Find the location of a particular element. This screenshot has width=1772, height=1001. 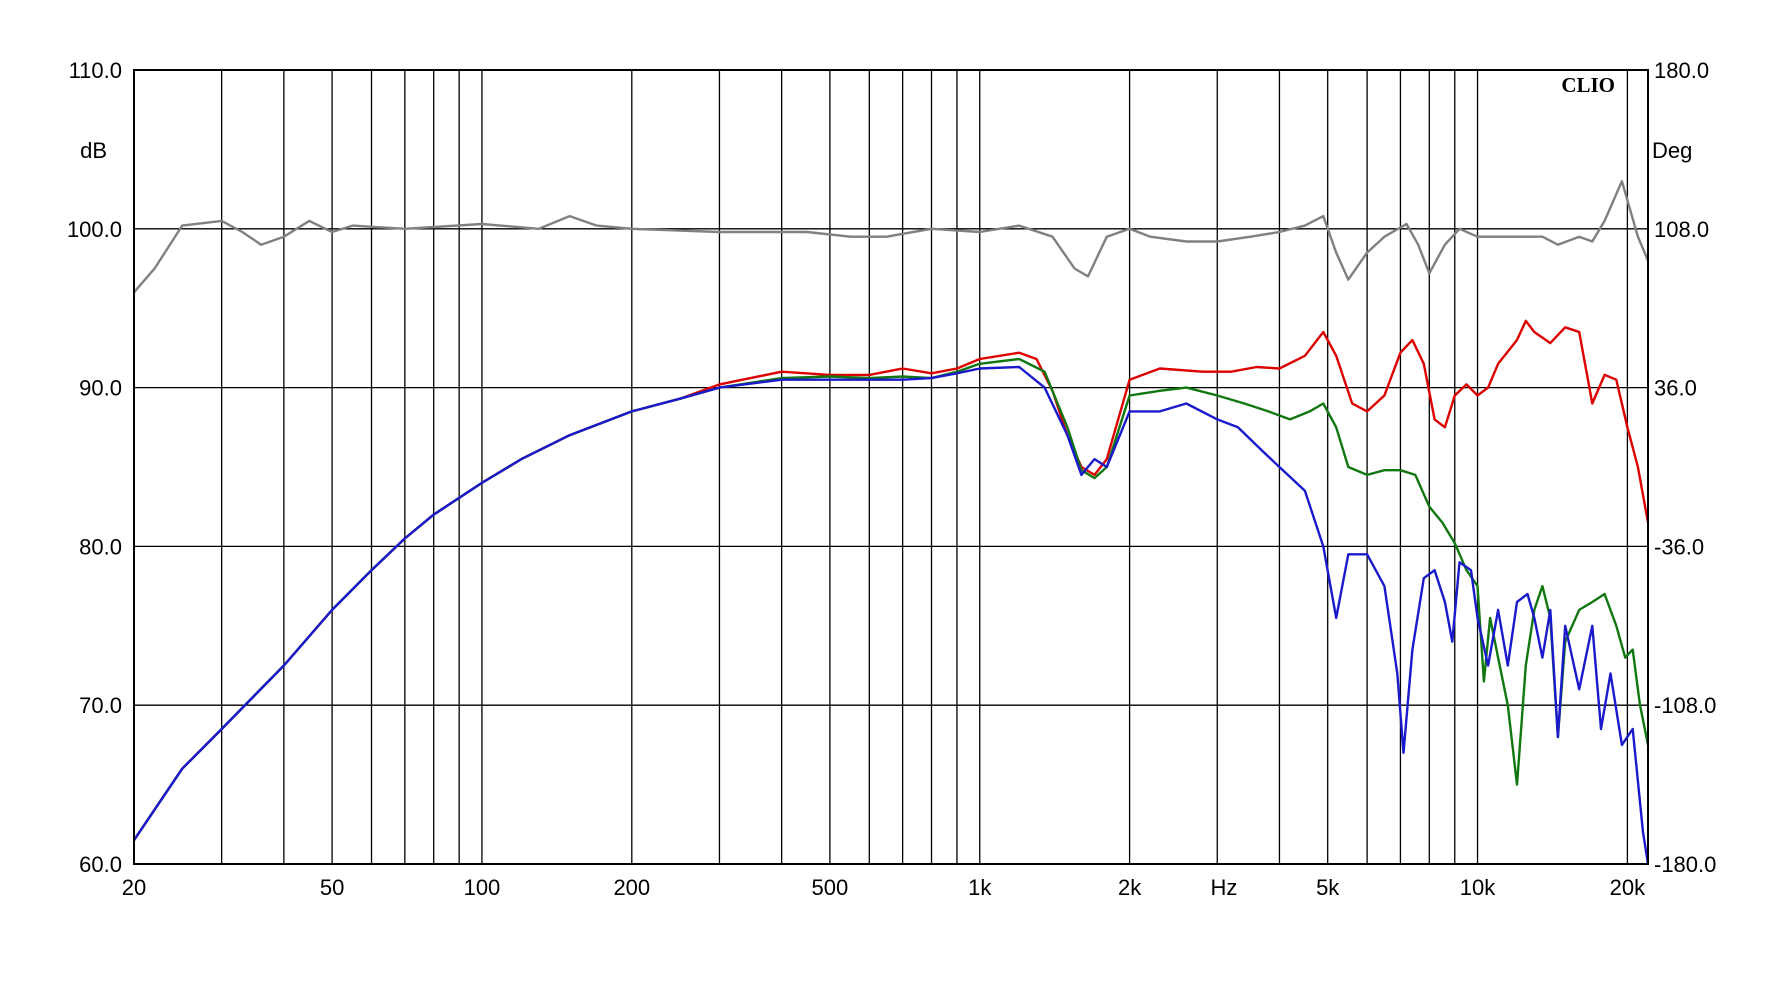

x-tick-label: 100 is located at coordinates (482, 887).